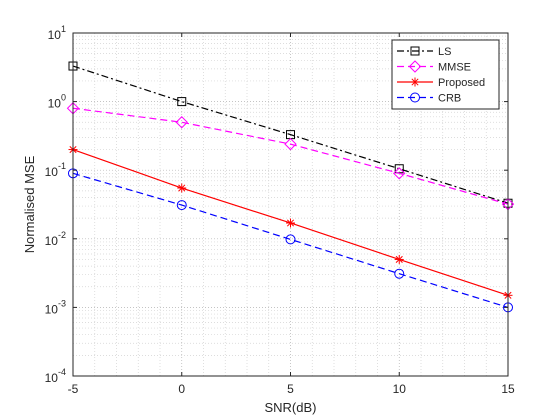 This screenshot has width=560, height=420. Describe the element at coordinates (429, 98) in the screenshot. I see `legend-entry-crb: CRB` at that location.